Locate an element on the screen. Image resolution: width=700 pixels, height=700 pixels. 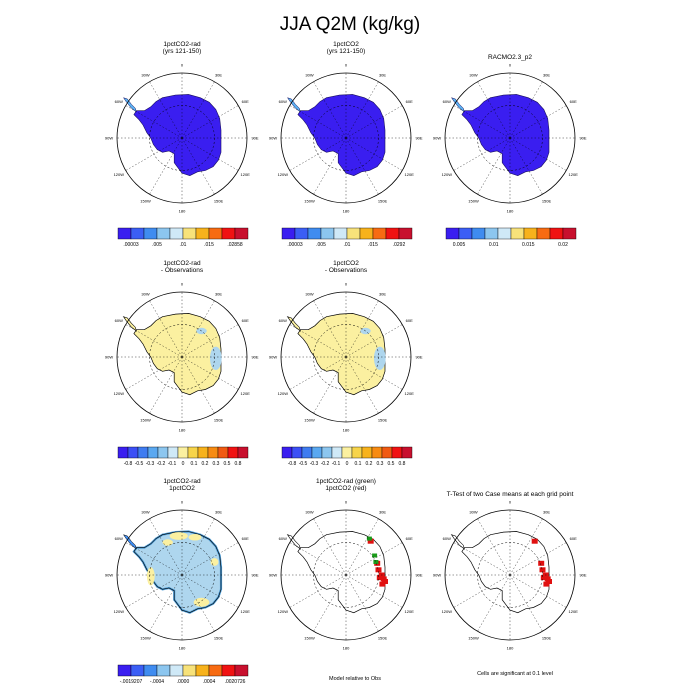
meridian-label-p3-8: 120W is located at coordinates (447, 174).